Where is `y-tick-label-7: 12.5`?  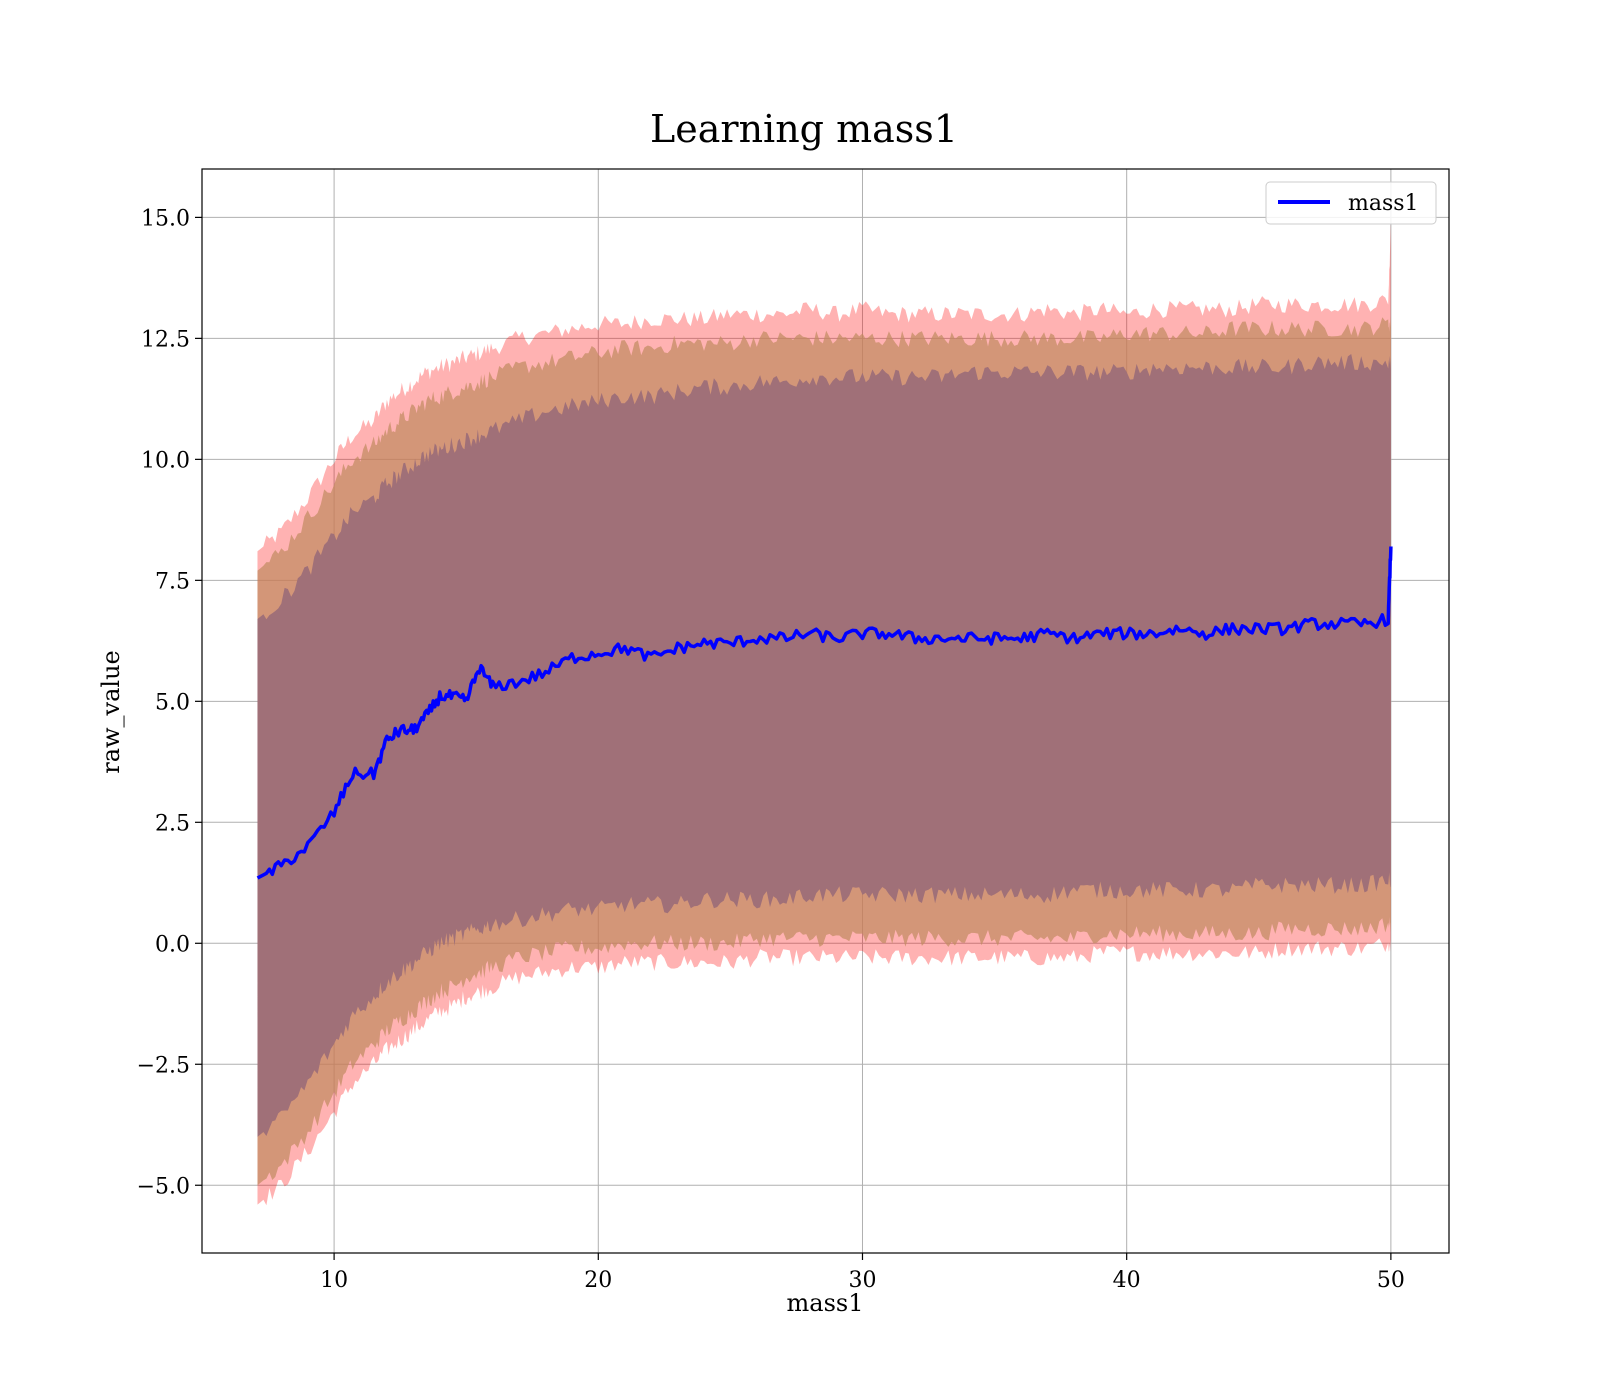
y-tick-label-7: 12.5 is located at coordinates (165, 339).